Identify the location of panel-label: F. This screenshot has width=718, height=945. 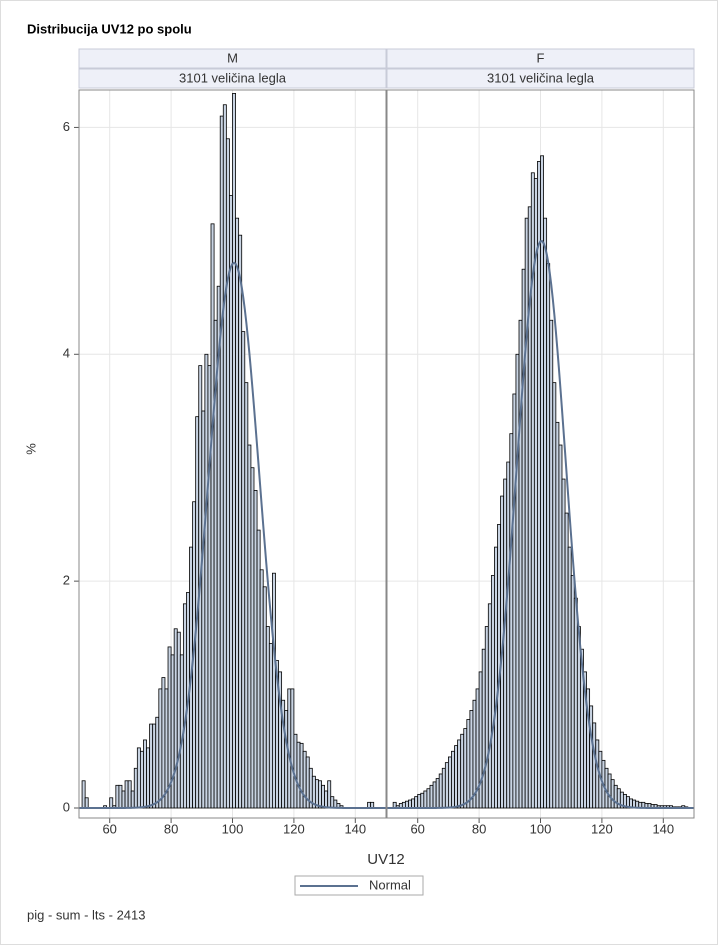
(541, 57).